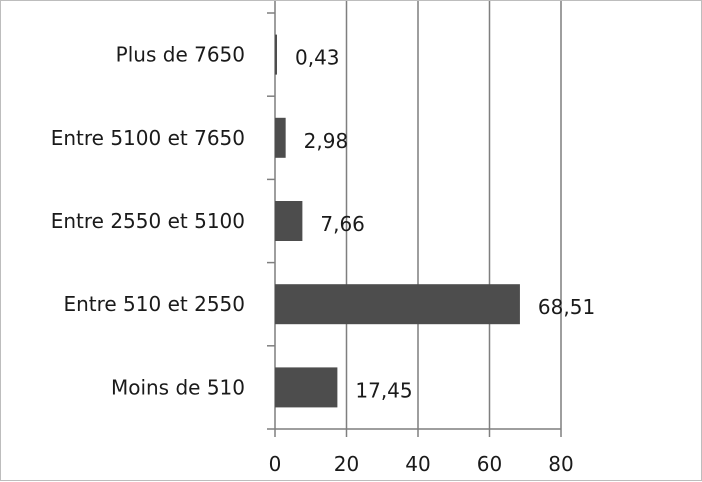  Describe the element at coordinates (383, 390) in the screenshot. I see `data-label: 17,45` at that location.